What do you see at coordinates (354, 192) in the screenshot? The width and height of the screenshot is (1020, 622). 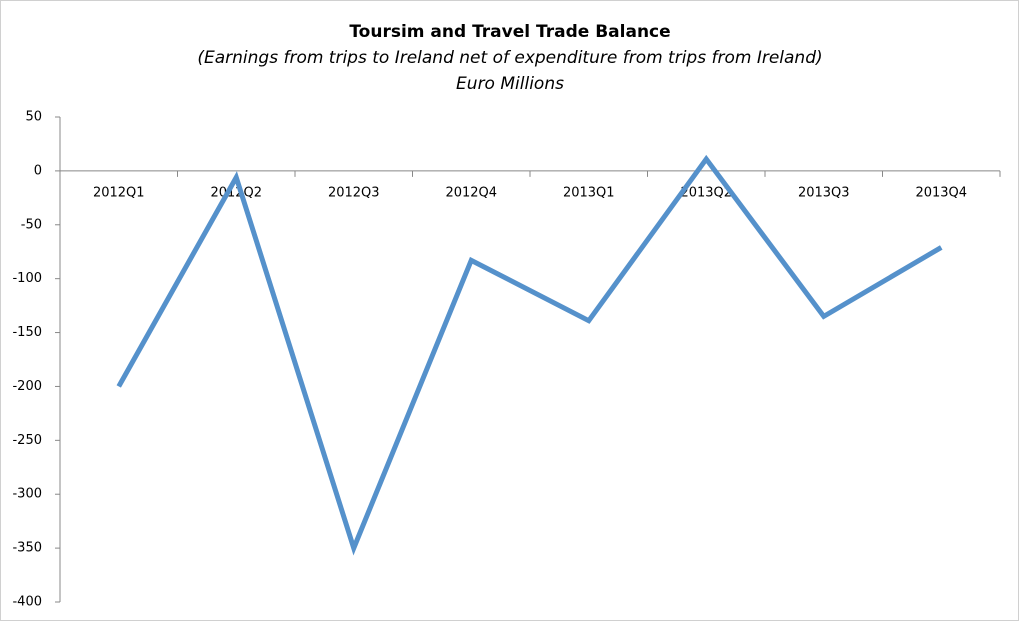 I see `x-tick-label: 2012Q3` at bounding box center [354, 192].